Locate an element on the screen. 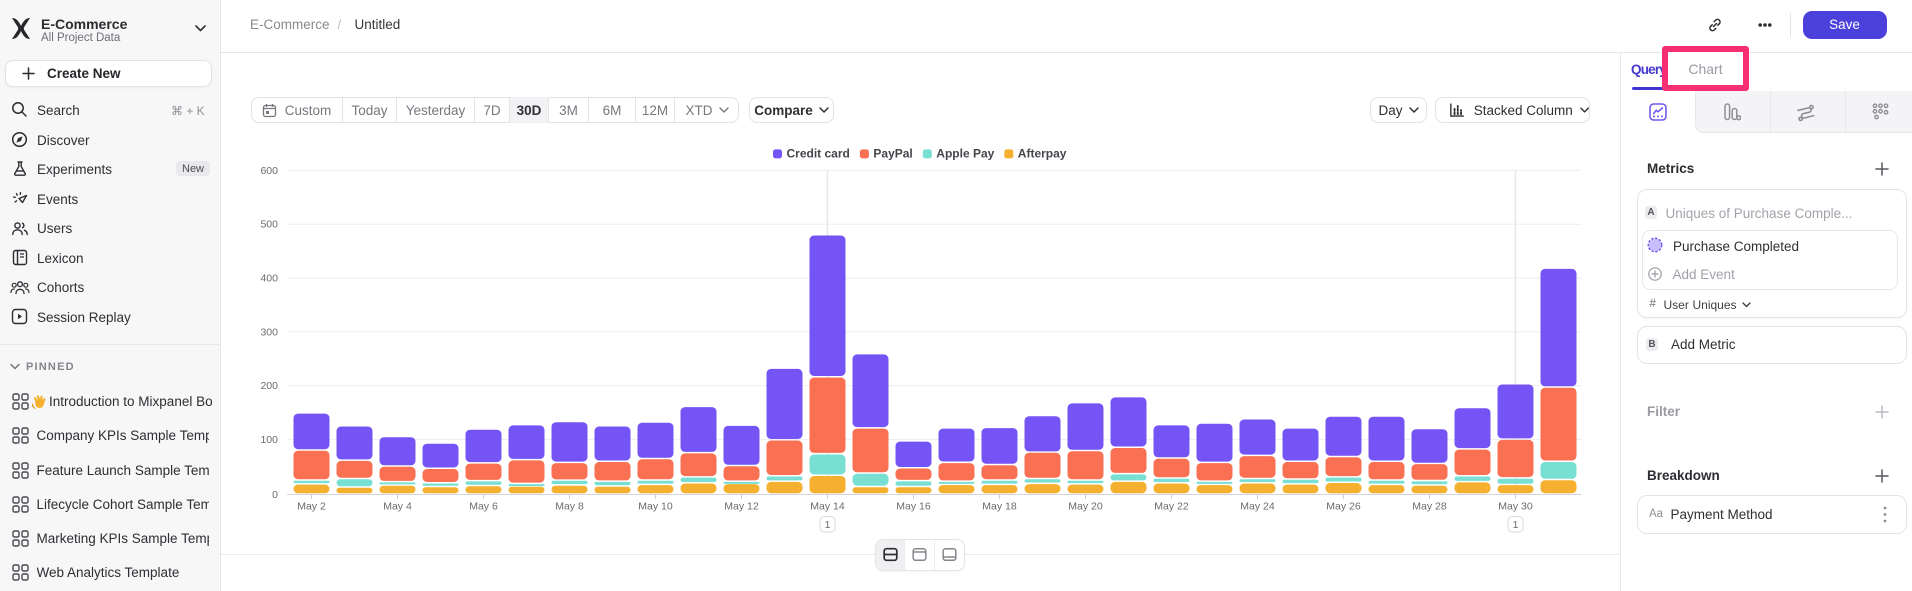  svg-text: May 20 is located at coordinates (1085, 507).